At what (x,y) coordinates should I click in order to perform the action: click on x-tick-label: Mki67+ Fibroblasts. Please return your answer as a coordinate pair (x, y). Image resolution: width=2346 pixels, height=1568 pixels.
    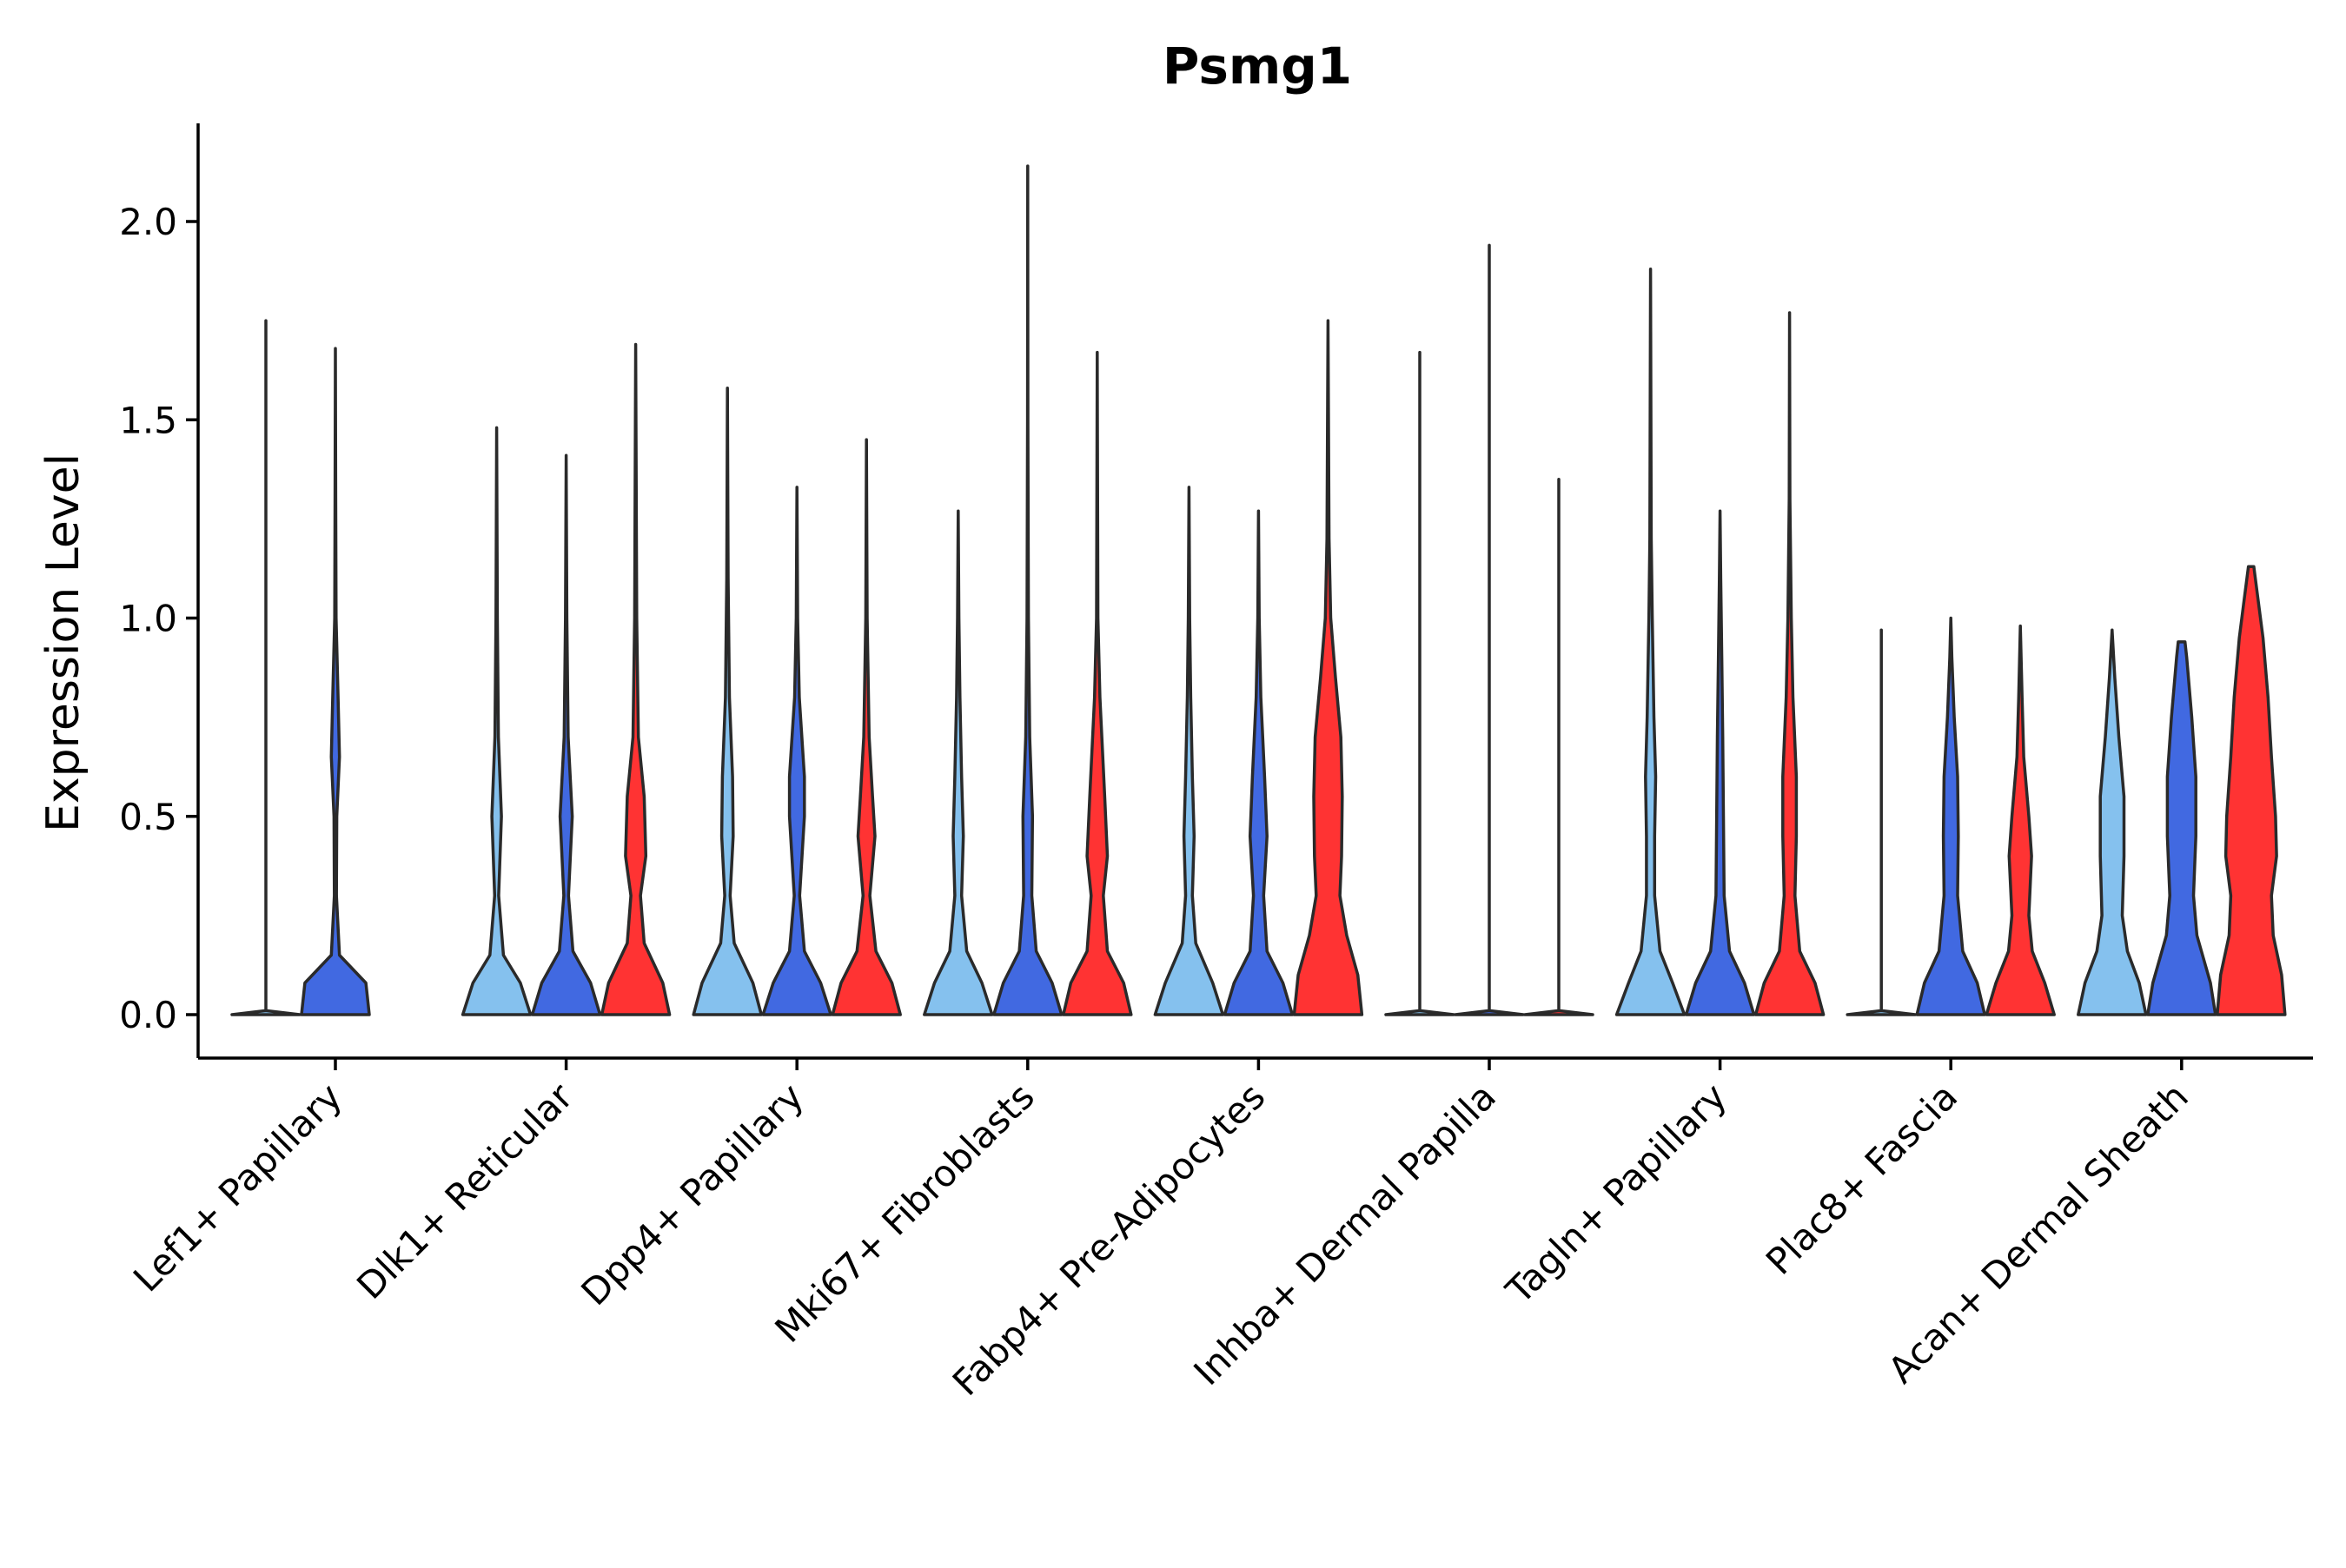
    Looking at the image, I should click on (904, 1212).